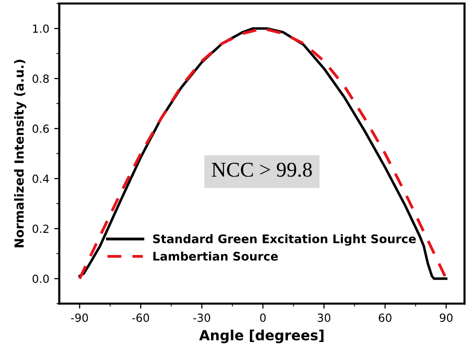 This screenshot has height=349, width=474. I want to click on y-tick-label: 0.8, so click(40, 78).